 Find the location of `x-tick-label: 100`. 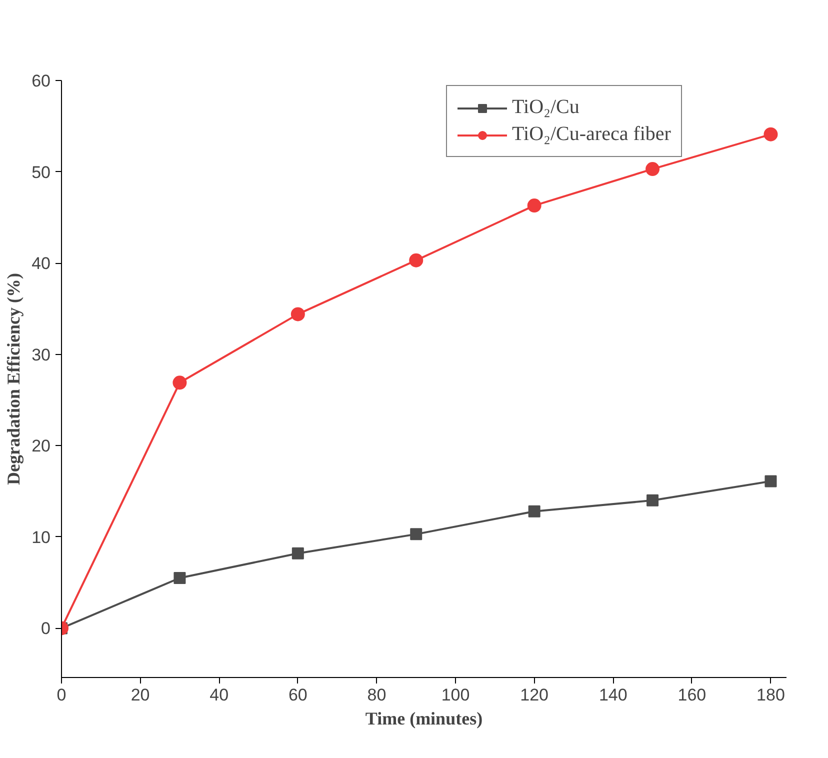

x-tick-label: 100 is located at coordinates (455, 695).